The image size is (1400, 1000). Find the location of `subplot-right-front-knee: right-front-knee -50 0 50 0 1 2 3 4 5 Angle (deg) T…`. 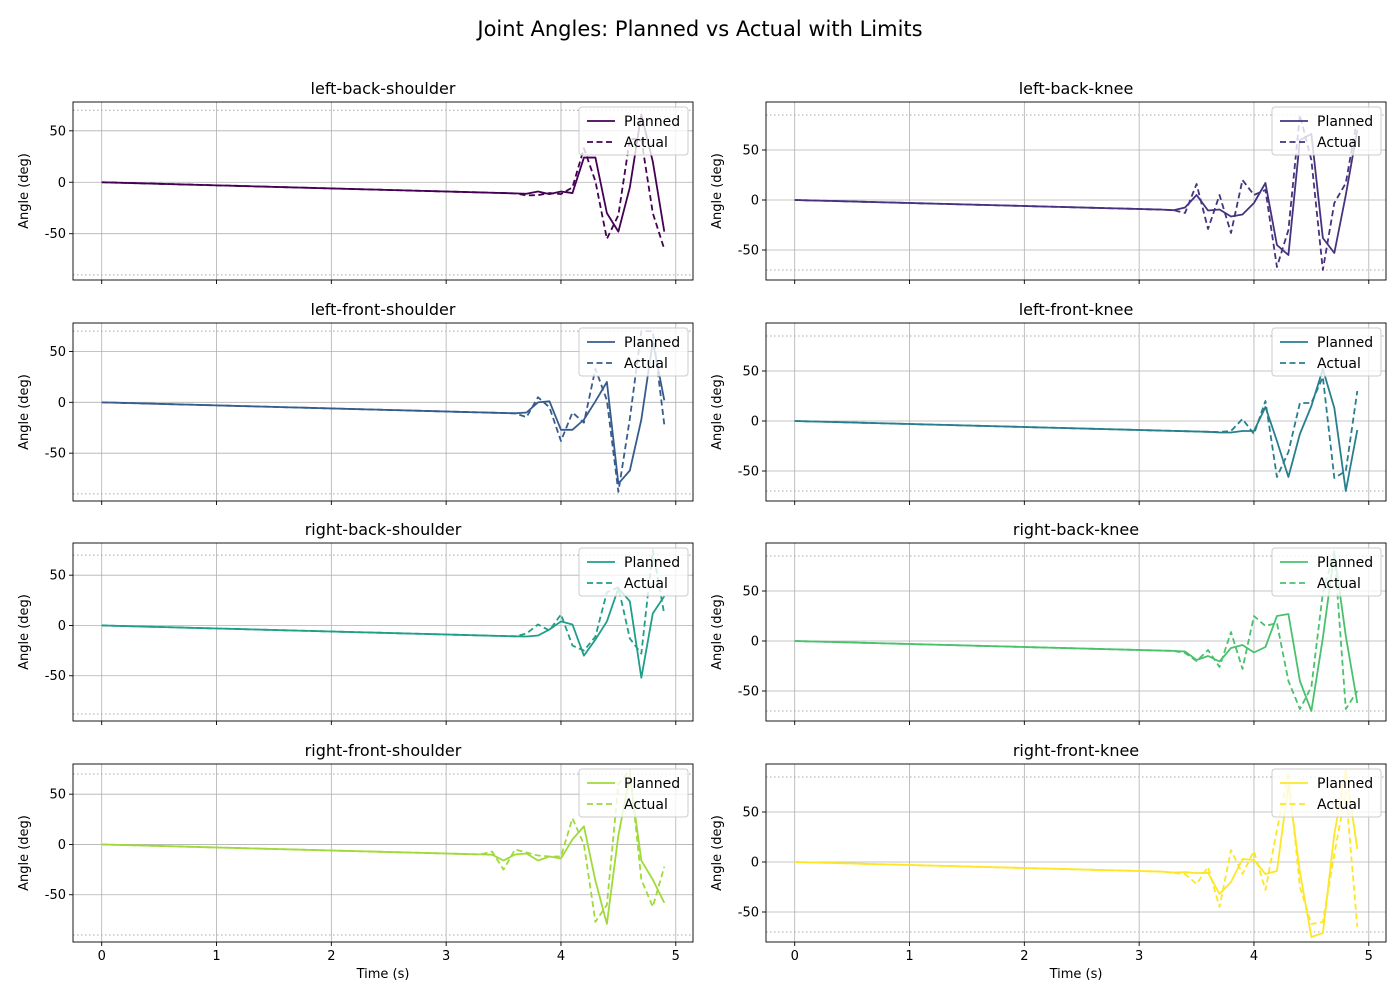

subplot-right-front-knee: right-front-knee -50 0 50 0 1 2 3 4 5 Angle (deg) T… is located at coordinates (1048, 861).